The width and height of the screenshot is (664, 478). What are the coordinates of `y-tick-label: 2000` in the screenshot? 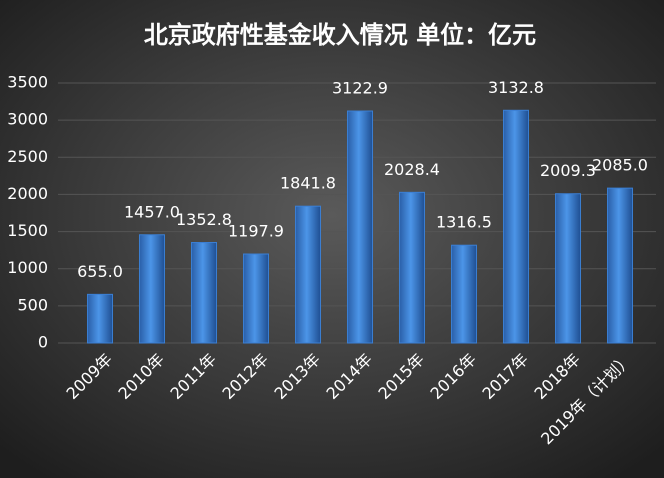 It's located at (27, 193).